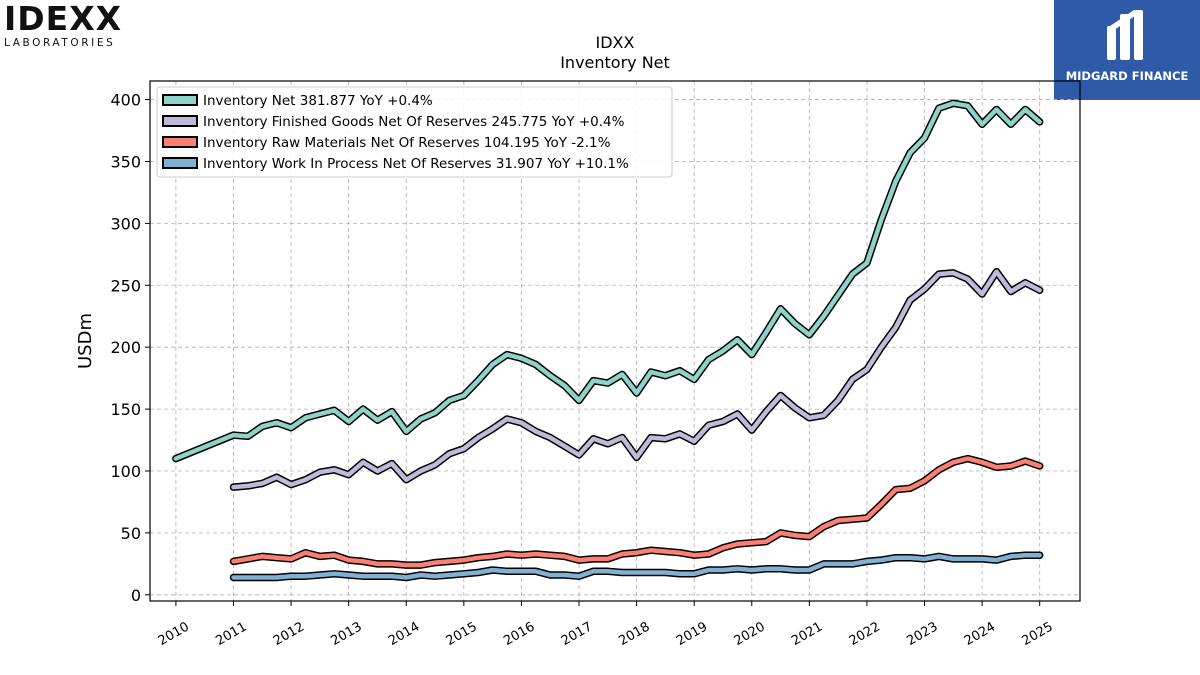 This screenshot has width=1200, height=675. What do you see at coordinates (136, 595) in the screenshot?
I see `y-tick-label: 0` at bounding box center [136, 595].